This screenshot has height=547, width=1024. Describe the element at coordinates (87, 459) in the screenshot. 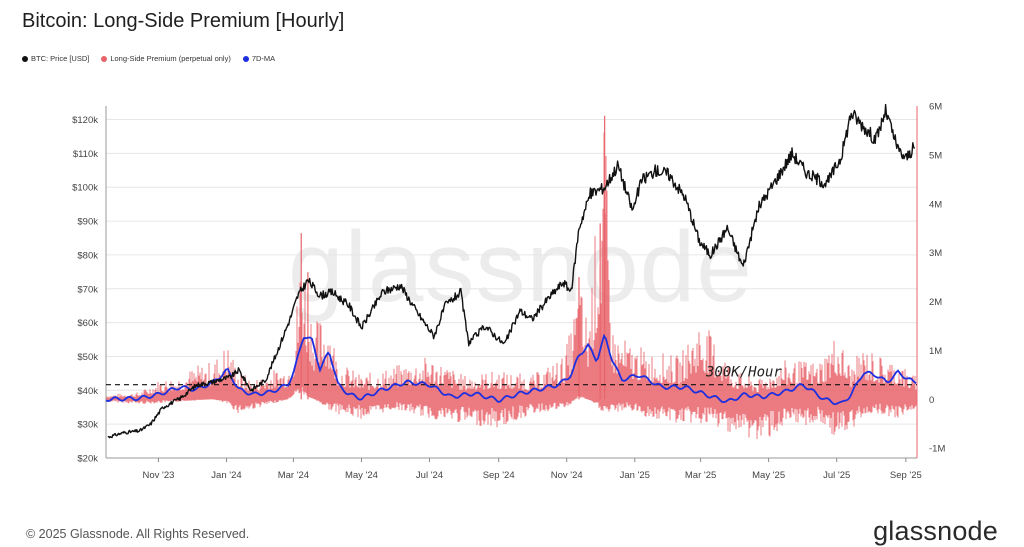

I see `y-left-tick-label: $20k` at that location.